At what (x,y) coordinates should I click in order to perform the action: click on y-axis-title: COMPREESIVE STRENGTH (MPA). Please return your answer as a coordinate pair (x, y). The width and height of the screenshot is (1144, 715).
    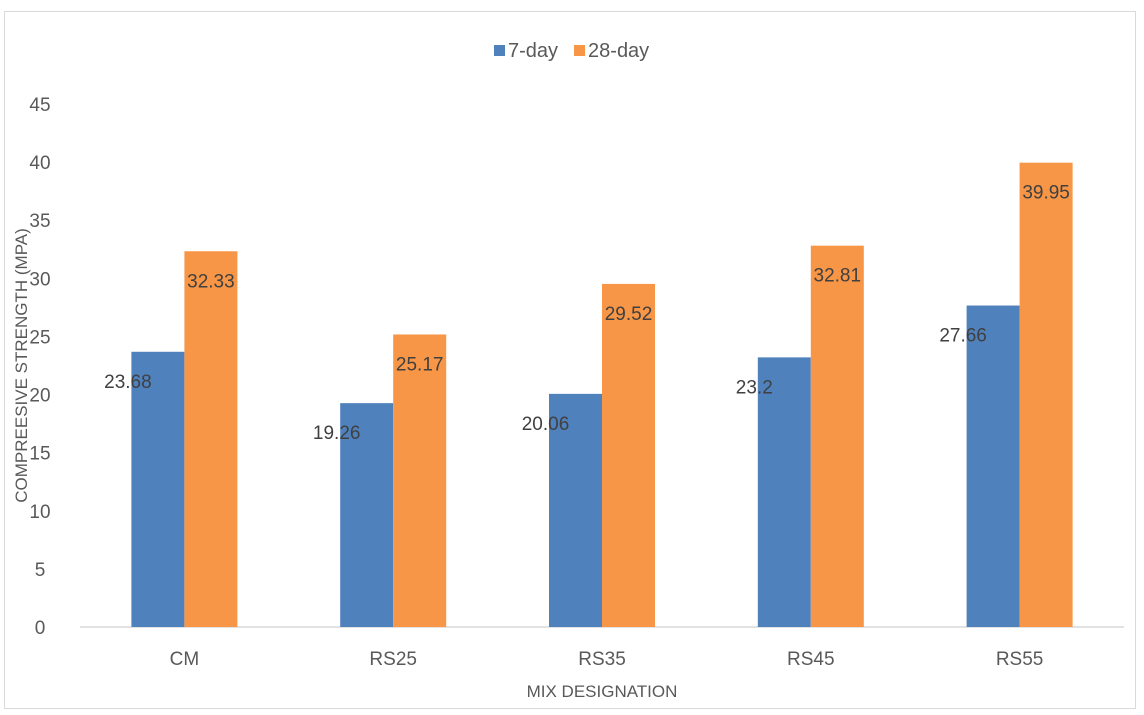
    Looking at the image, I should click on (21, 365).